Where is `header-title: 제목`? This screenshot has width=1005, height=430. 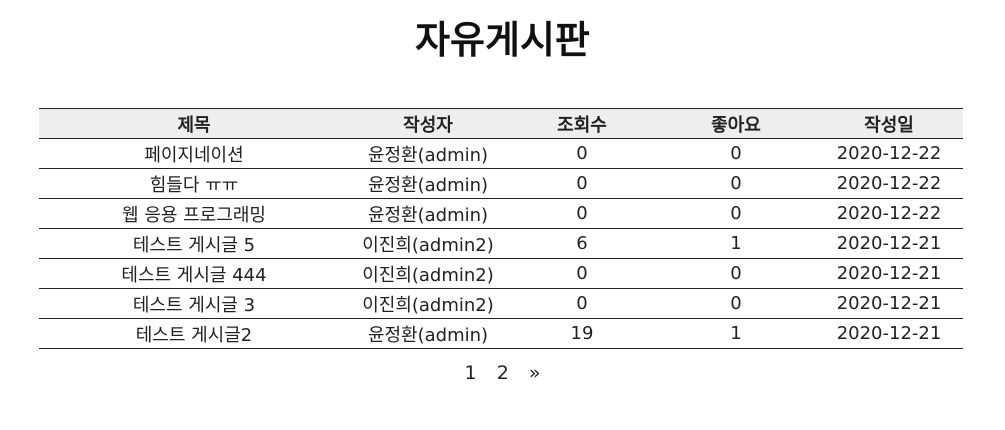
header-title: 제목 is located at coordinates (194, 123).